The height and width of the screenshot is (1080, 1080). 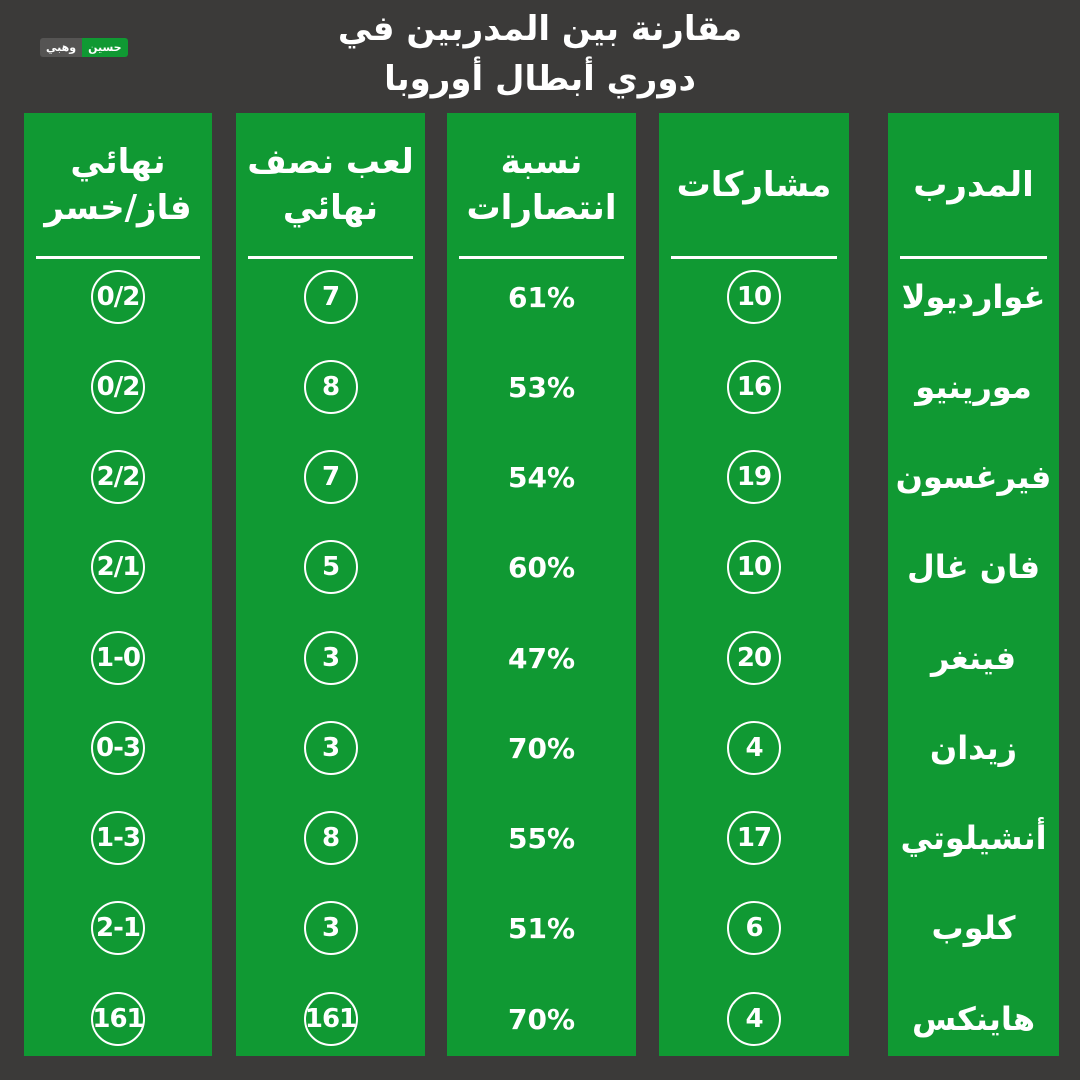 I want to click on semifinals-cell: 161, so click(x=330, y=1019).